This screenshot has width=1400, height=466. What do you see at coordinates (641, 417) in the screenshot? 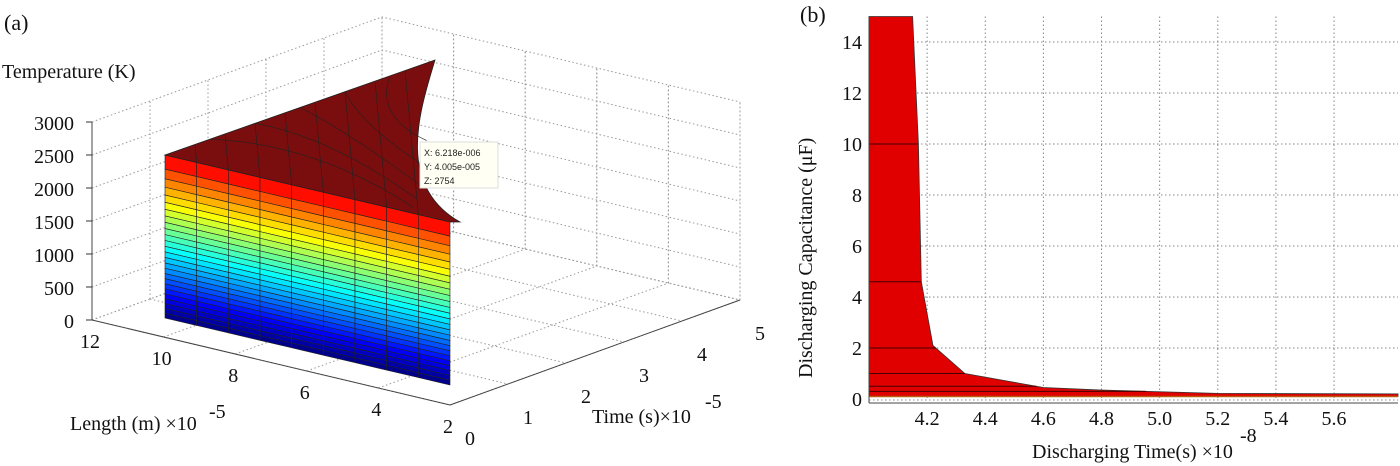
I see `time-axis-label: Time (s)×10` at bounding box center [641, 417].